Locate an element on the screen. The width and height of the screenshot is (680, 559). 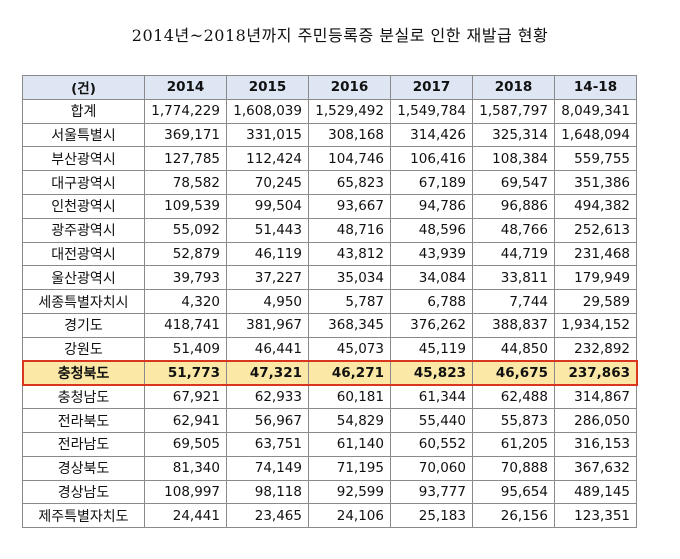
value-cell: 7,744 is located at coordinates (513, 301).